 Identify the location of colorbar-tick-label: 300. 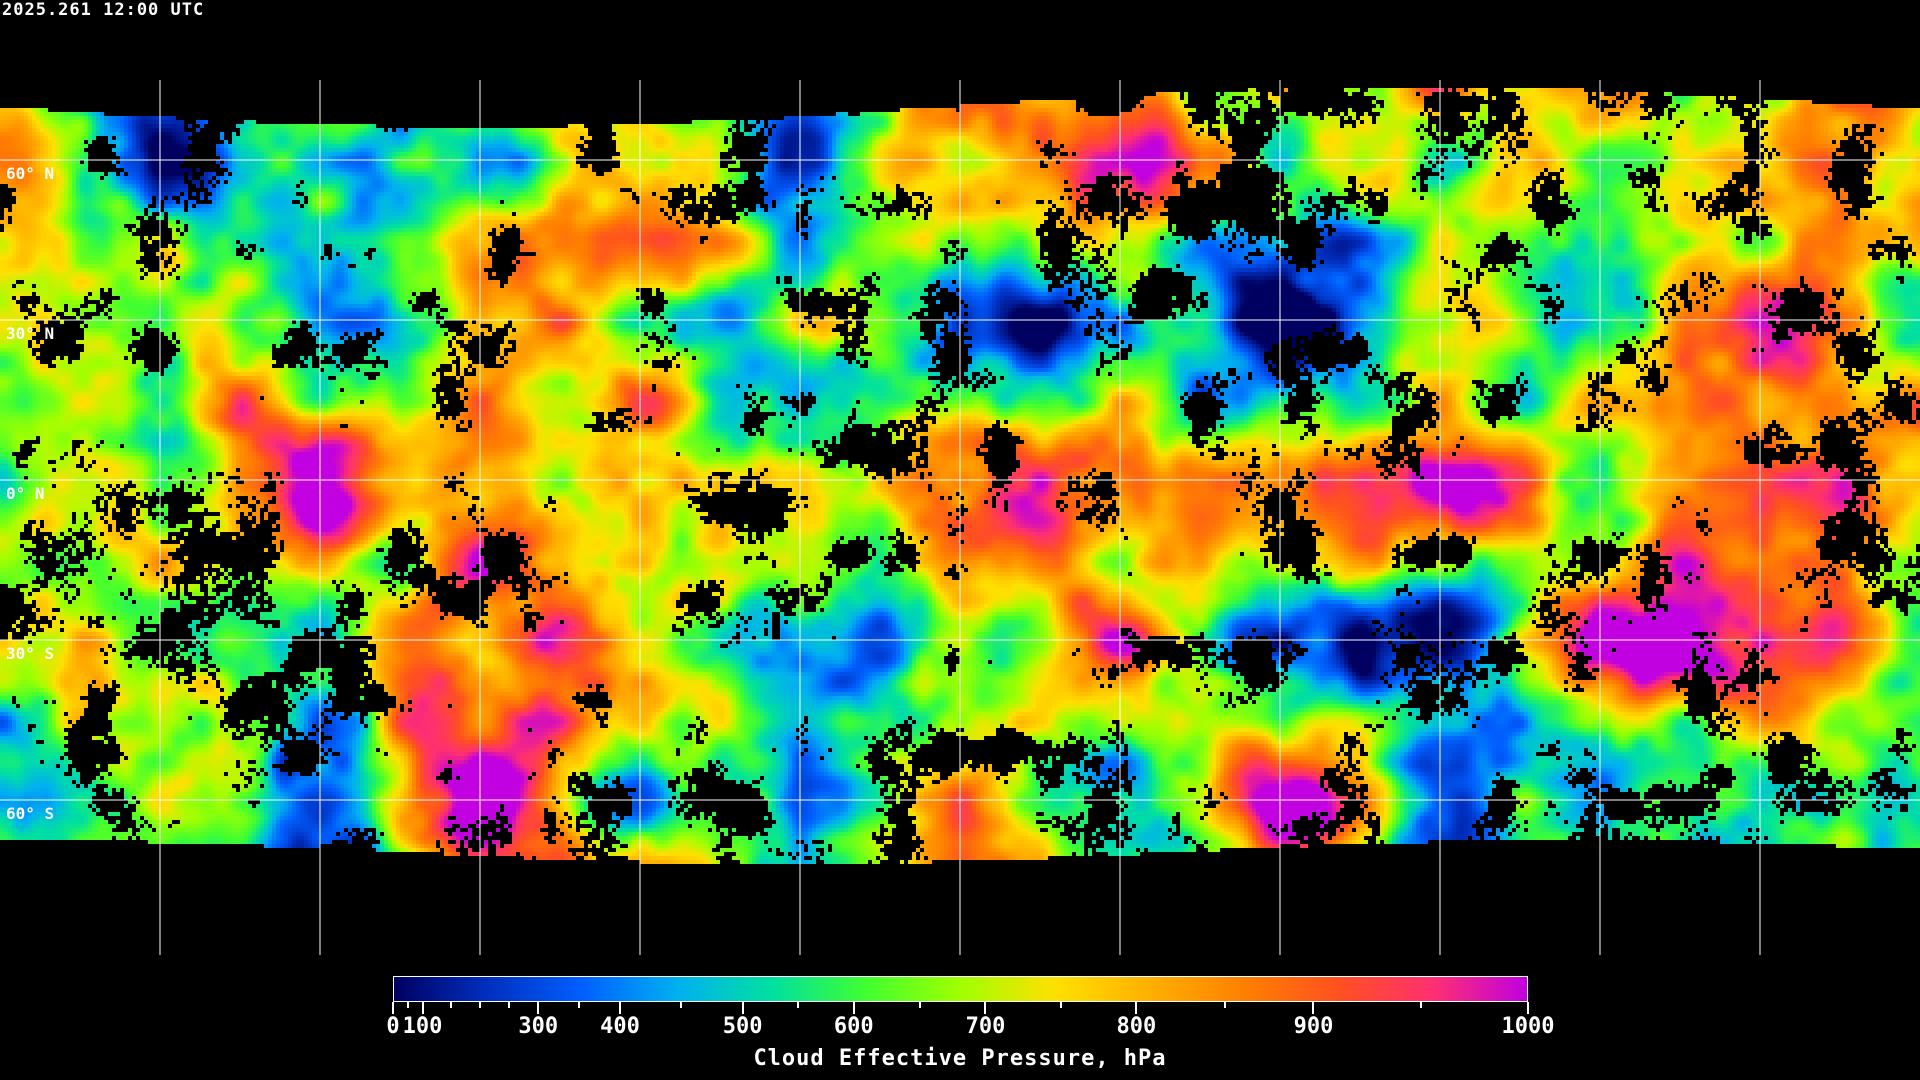
(538, 1026).